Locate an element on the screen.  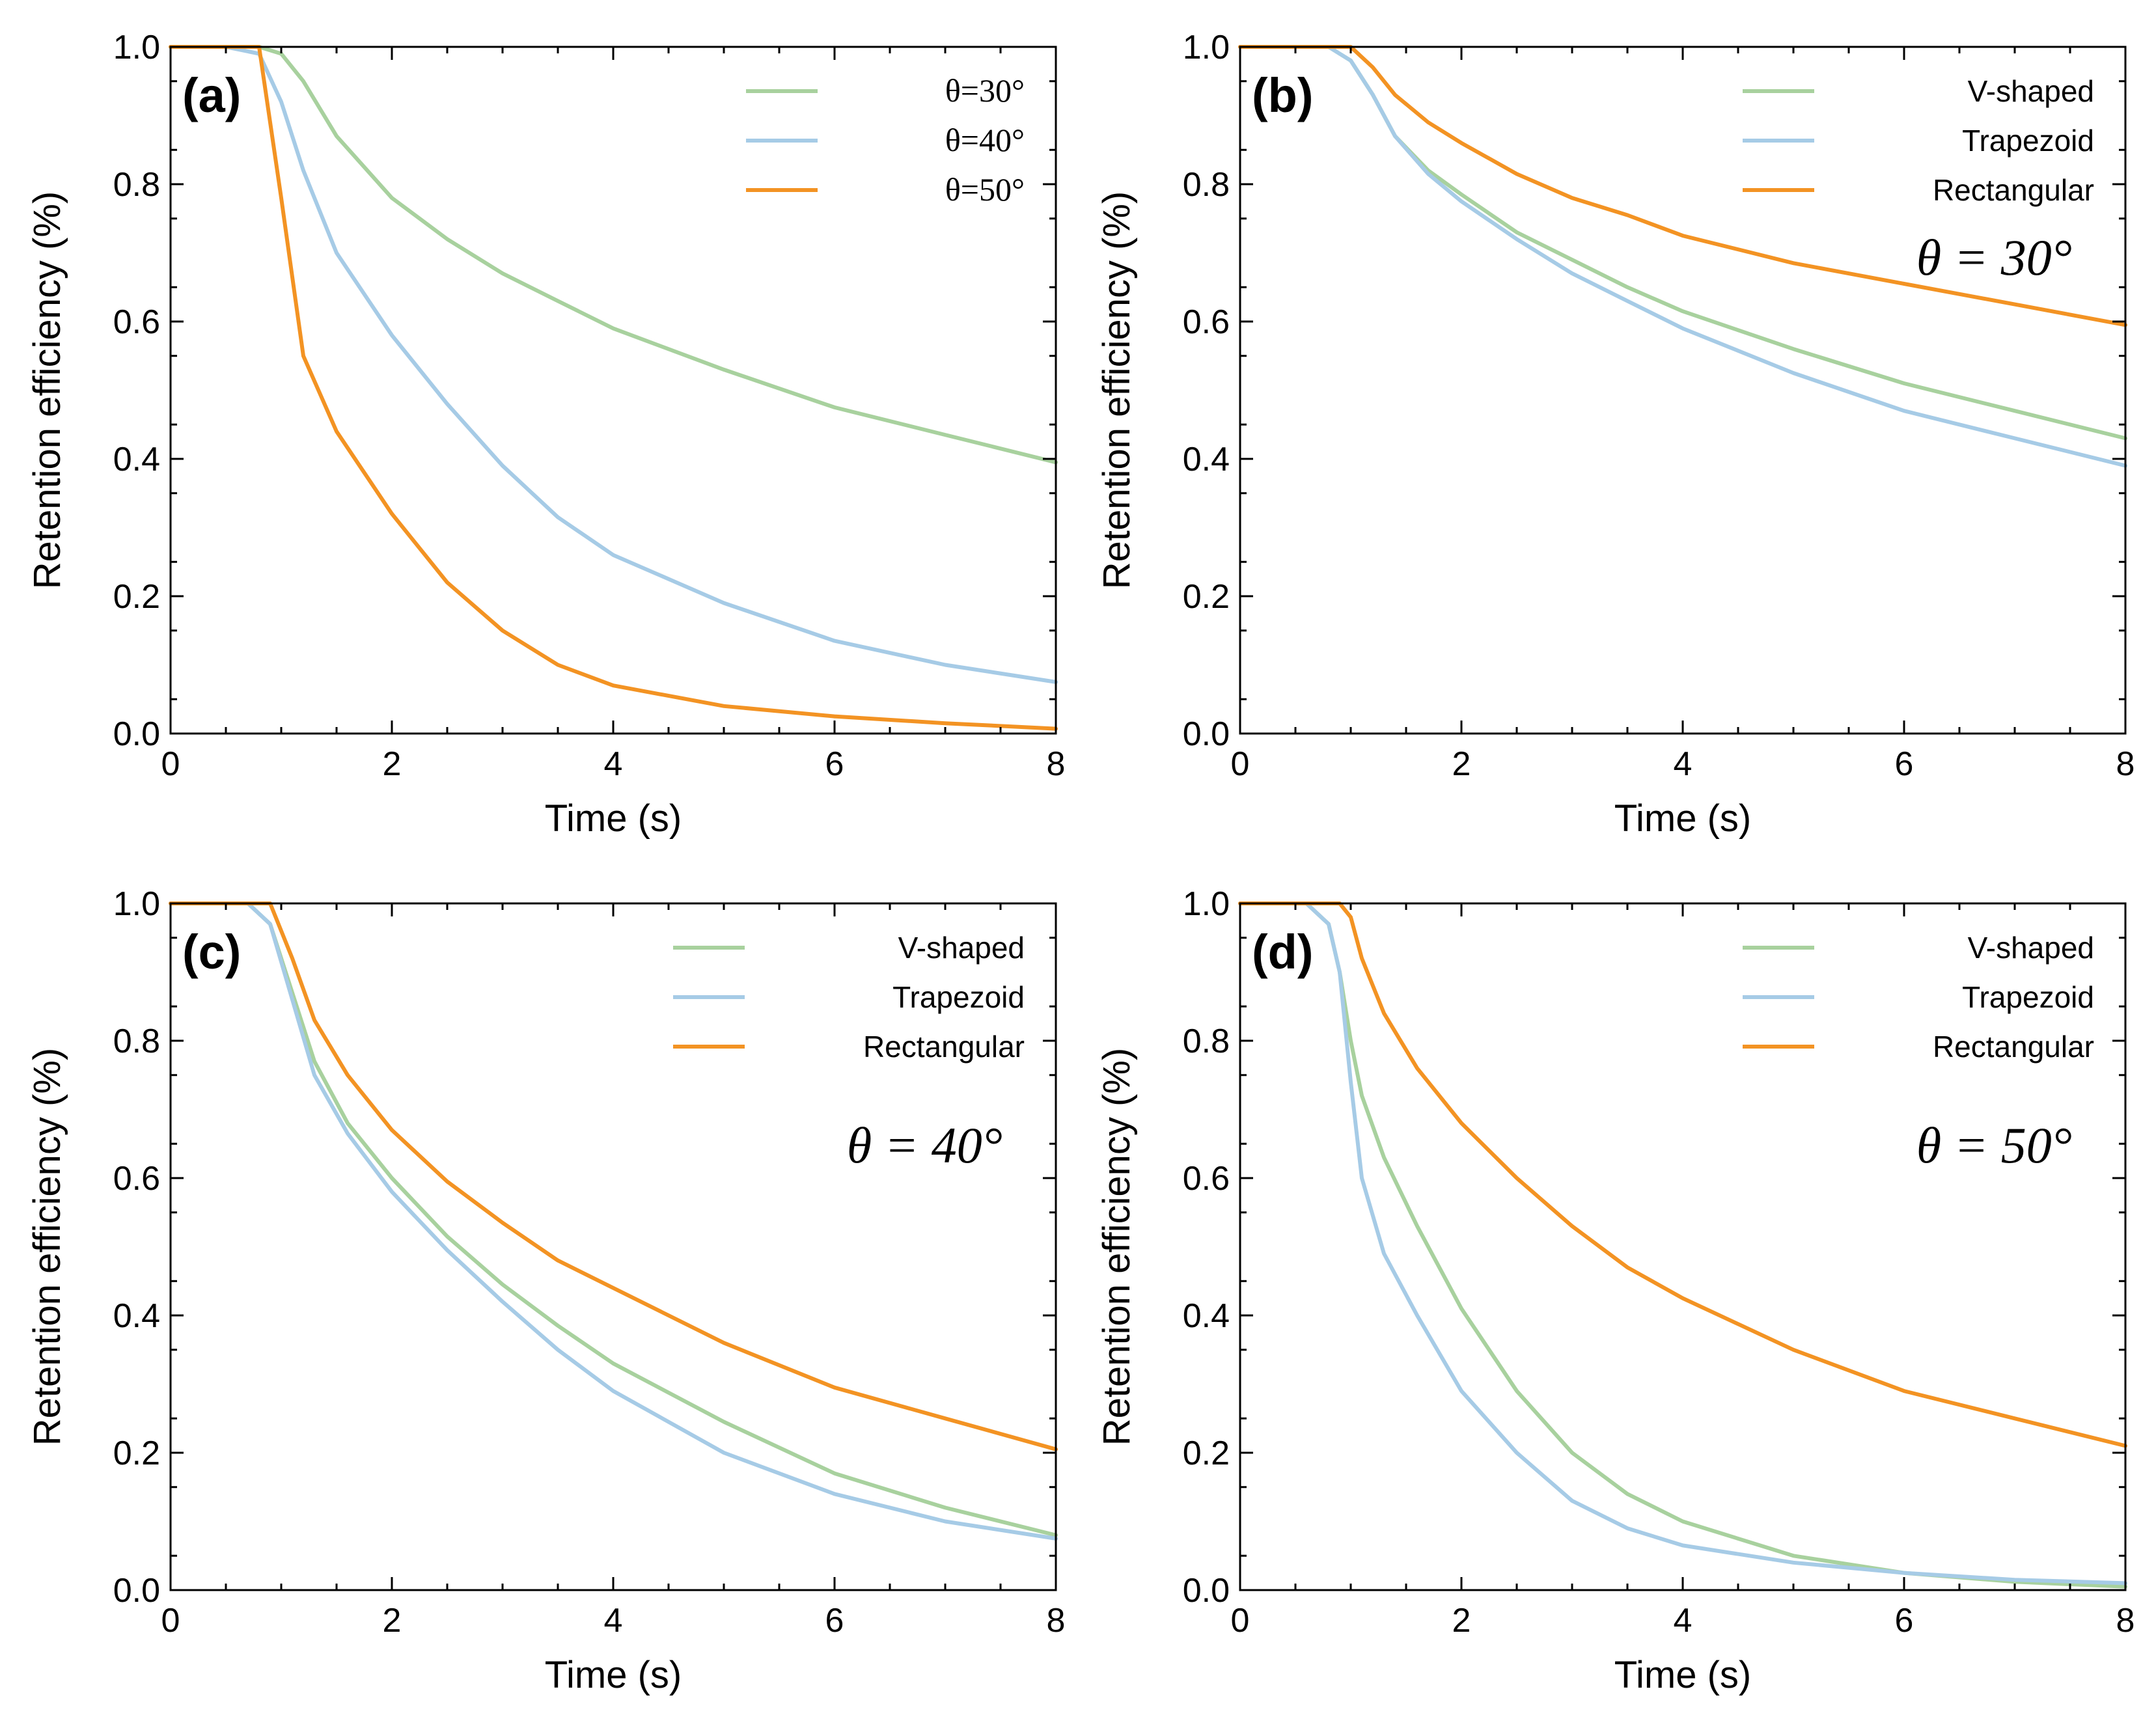
legend-label: θ=50° is located at coordinates (985, 189).